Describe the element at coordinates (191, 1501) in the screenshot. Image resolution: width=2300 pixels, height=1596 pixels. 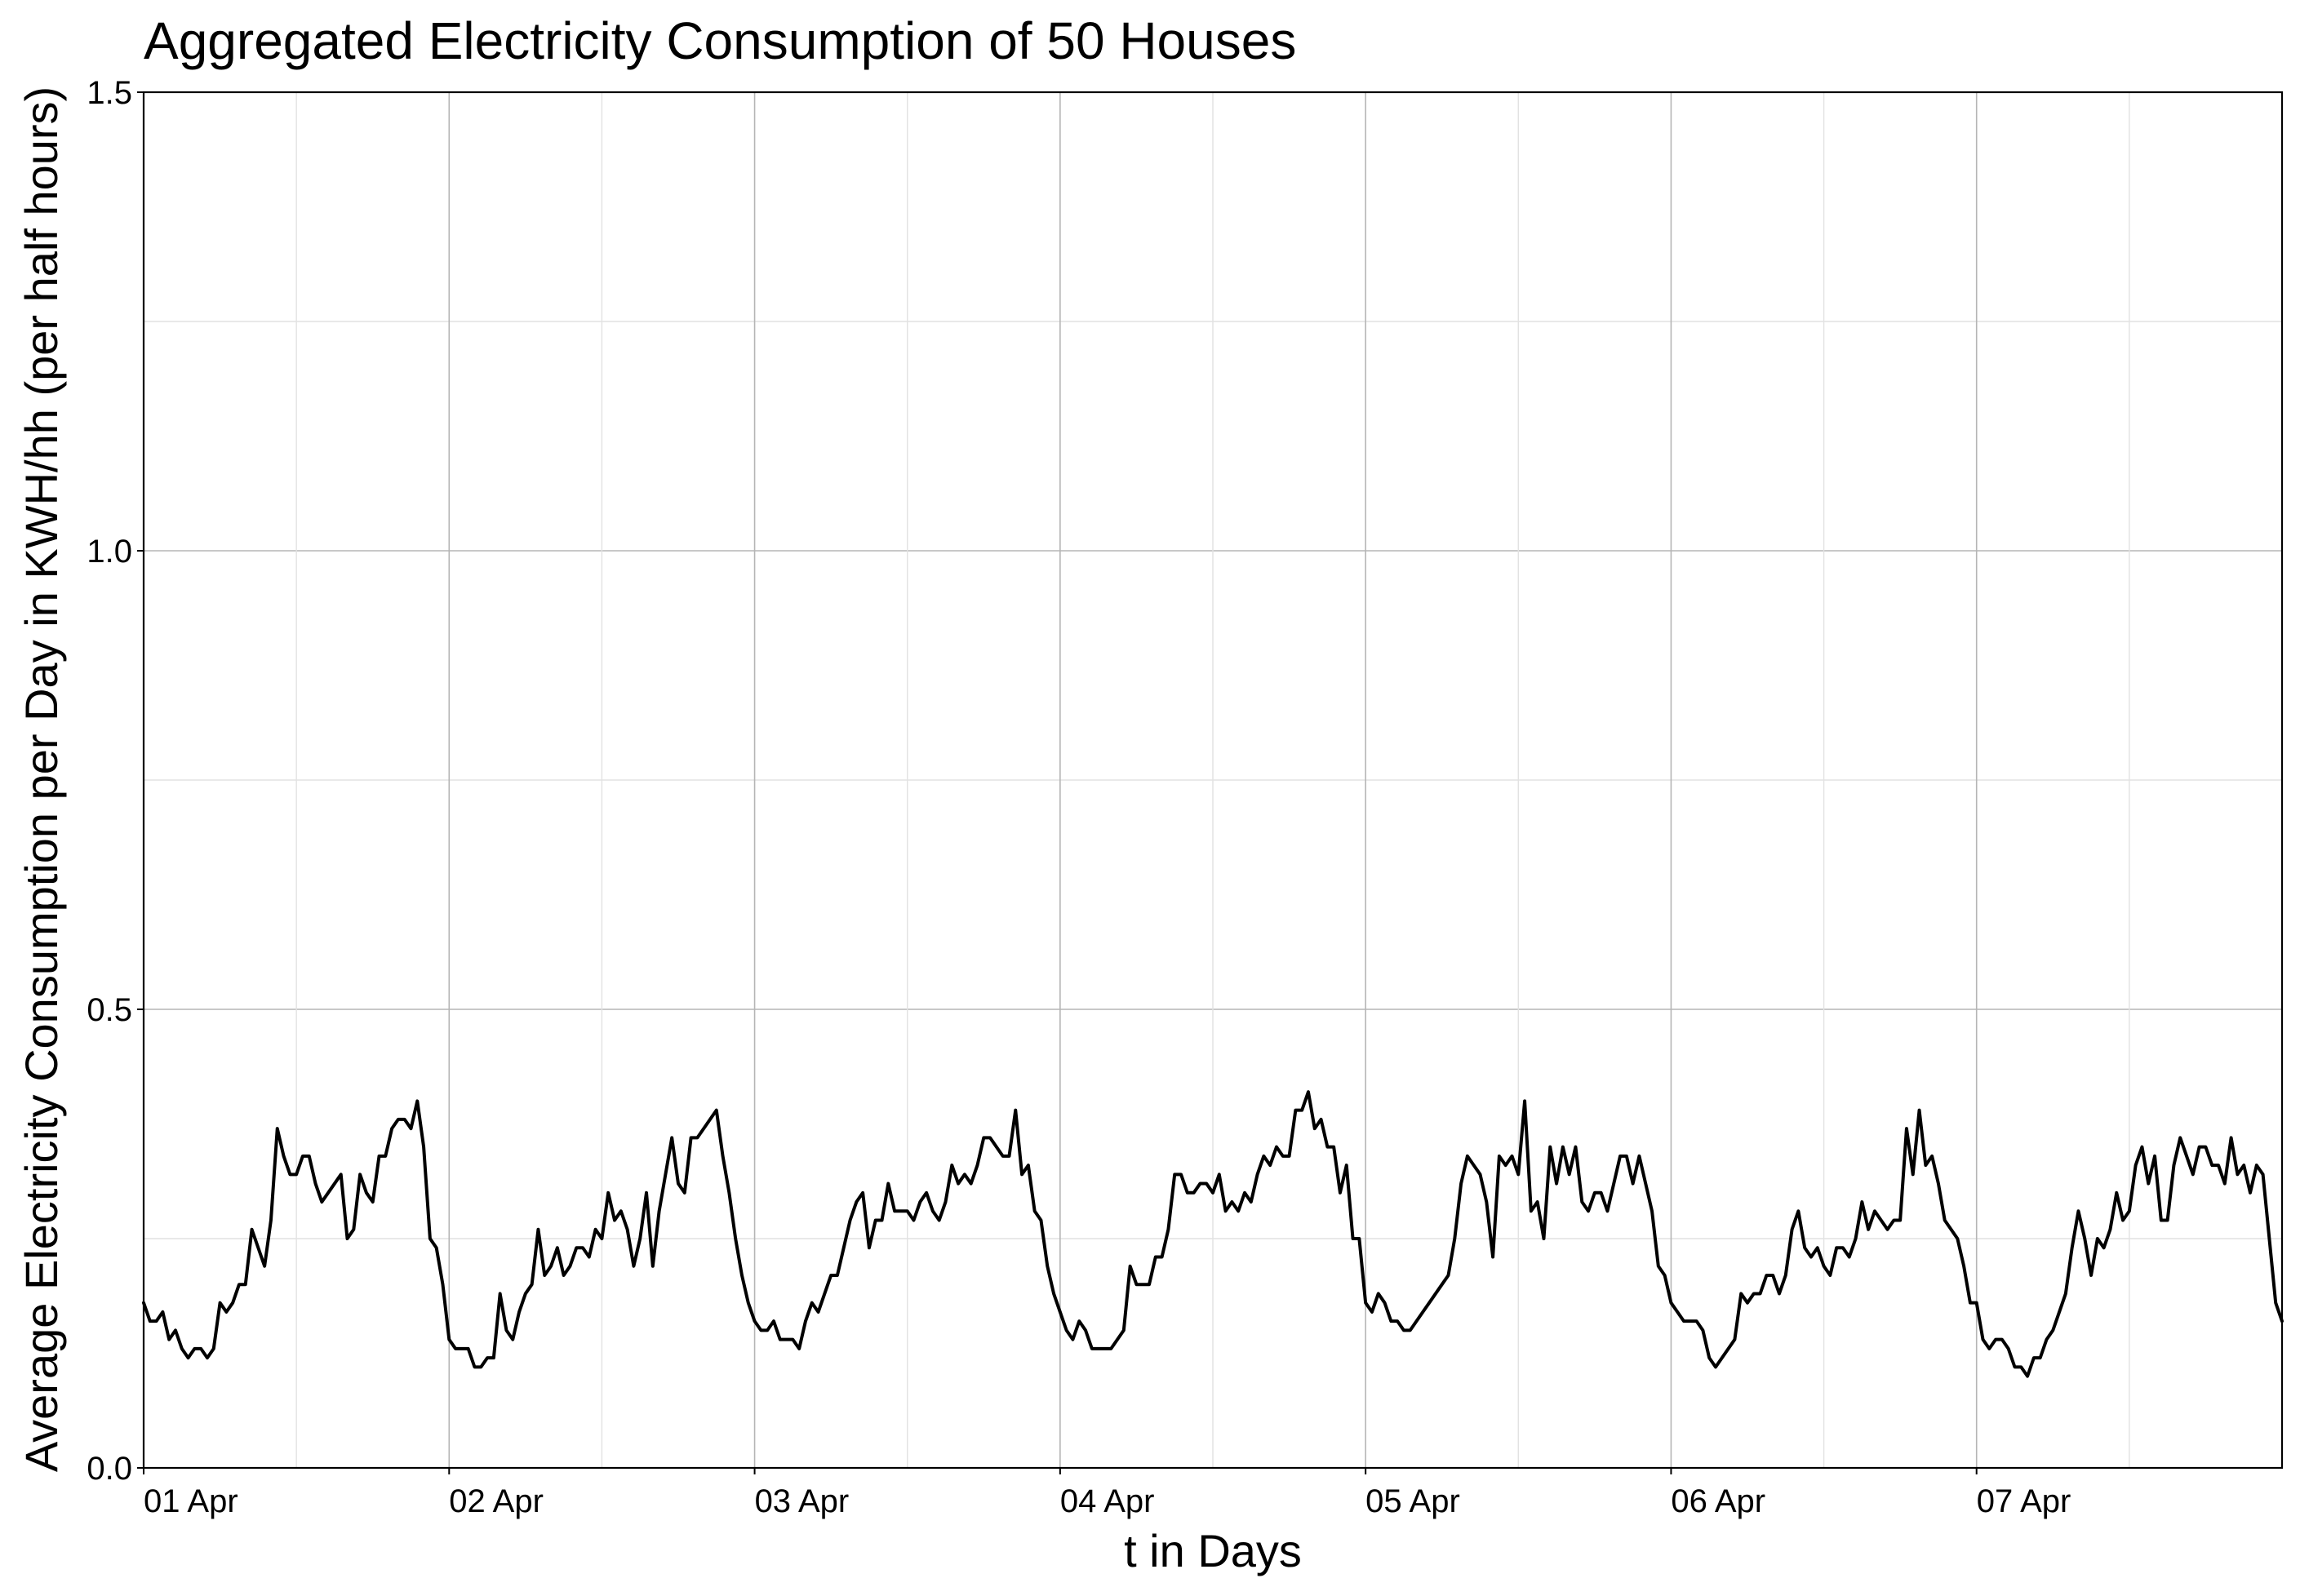
I see `x-tick-label: 01 Apr` at that location.